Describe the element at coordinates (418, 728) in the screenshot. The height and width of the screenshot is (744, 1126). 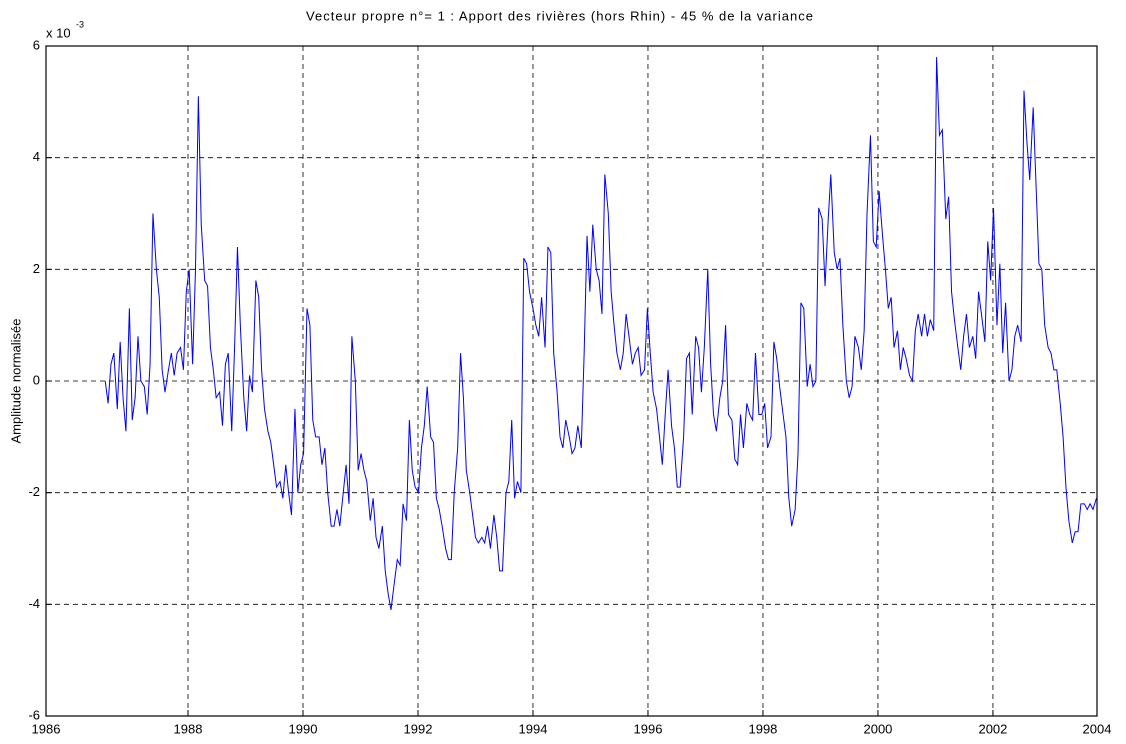
I see `x-tick-label: 1992` at that location.